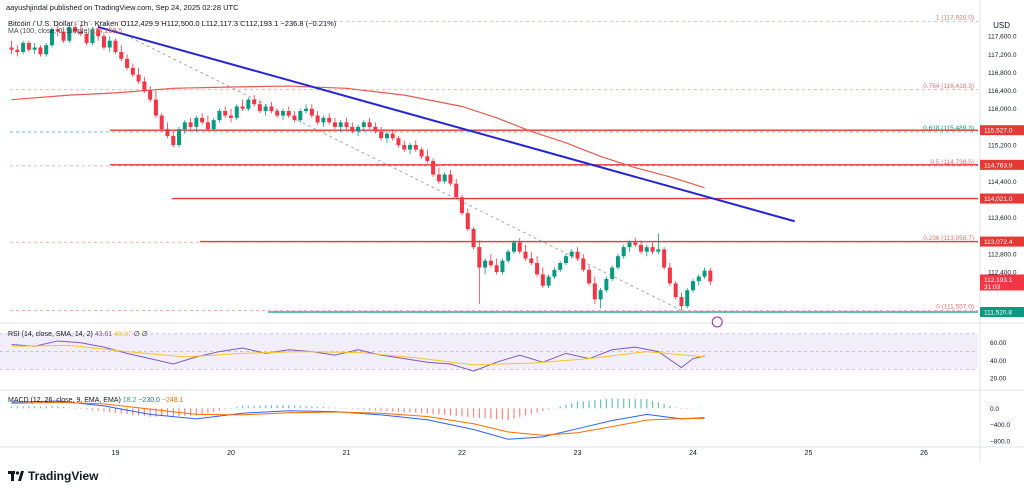  Describe the element at coordinates (948, 128) in the screenshot. I see `fib-level-label: 0.618 (115,489.3)` at that location.